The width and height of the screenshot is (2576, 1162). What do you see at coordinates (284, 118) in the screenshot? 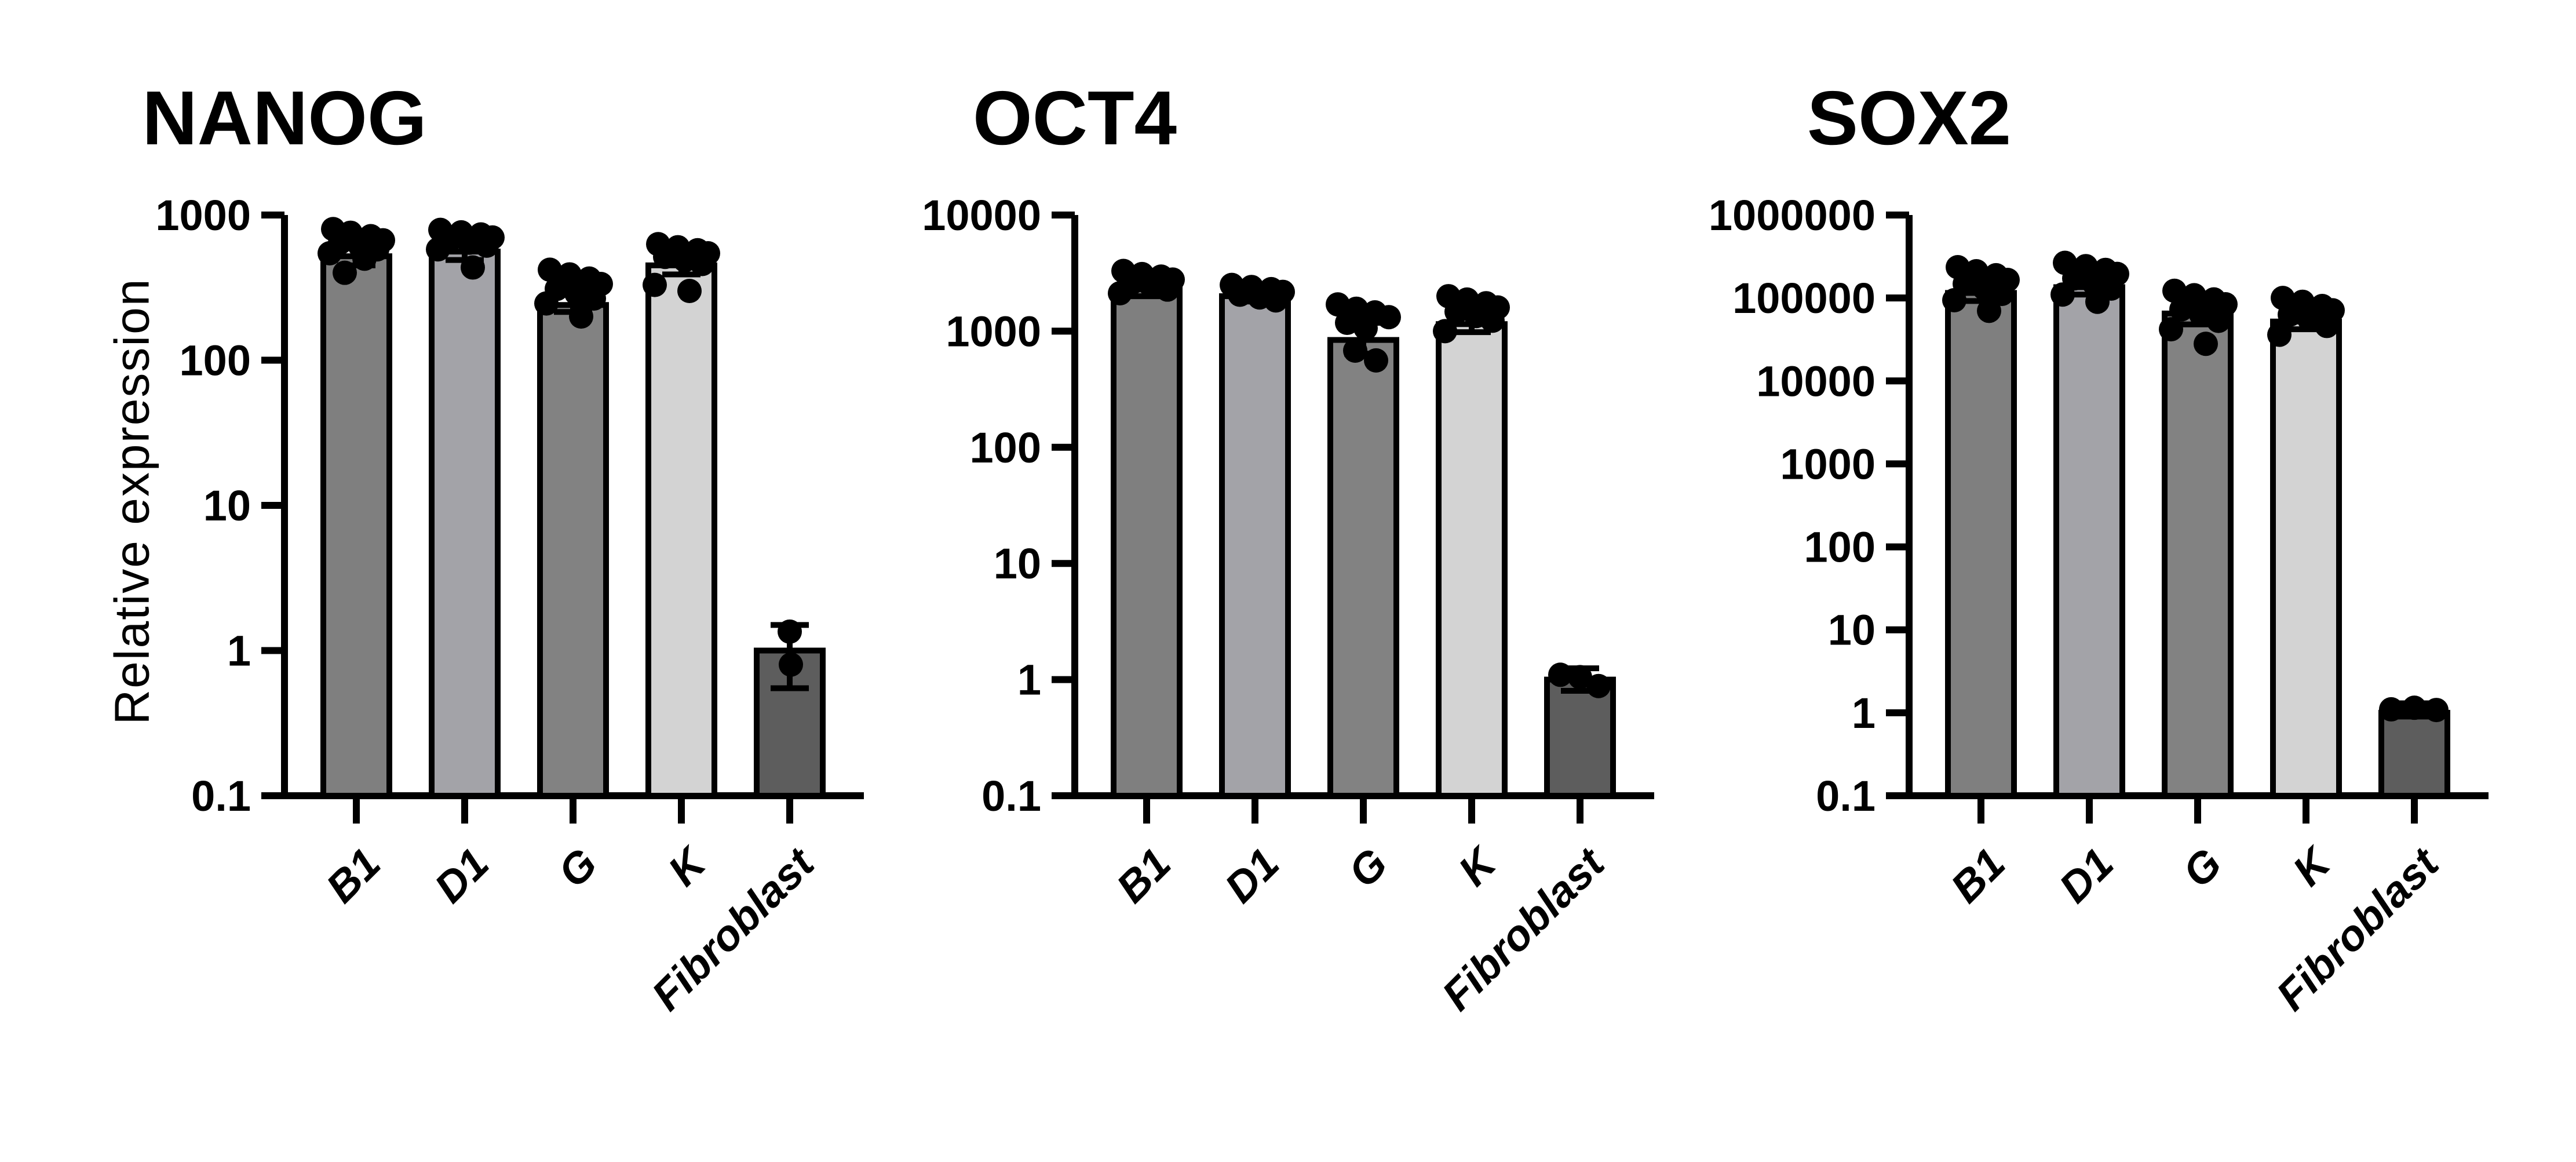
I see `chart-title-nanog: NANOG` at bounding box center [284, 118].